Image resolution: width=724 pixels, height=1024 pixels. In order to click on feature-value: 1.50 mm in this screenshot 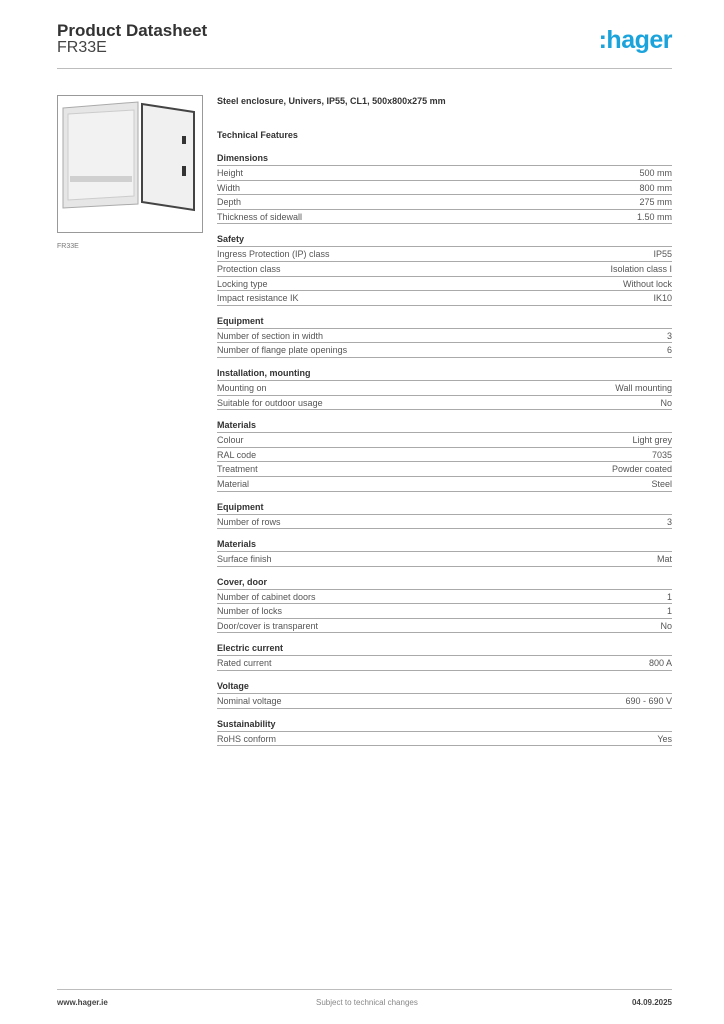, I will do `click(654, 216)`.